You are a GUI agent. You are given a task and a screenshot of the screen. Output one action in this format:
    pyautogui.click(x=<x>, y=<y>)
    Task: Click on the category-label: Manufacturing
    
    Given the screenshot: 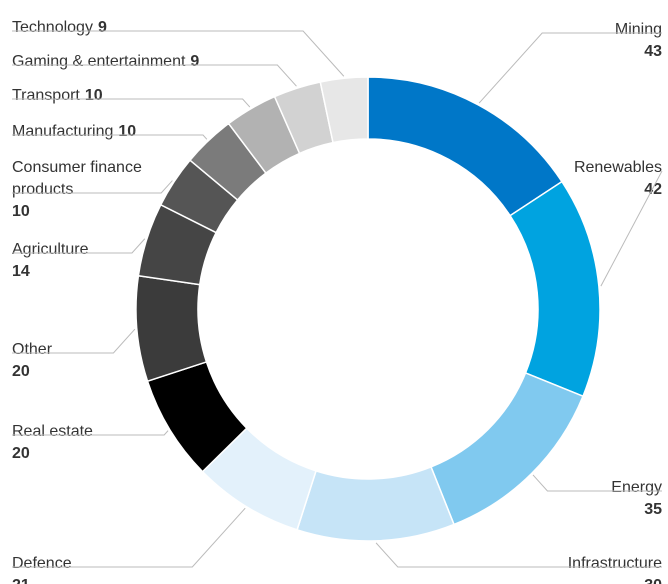 What is the action you would take?
    pyautogui.click(x=62, y=131)
    